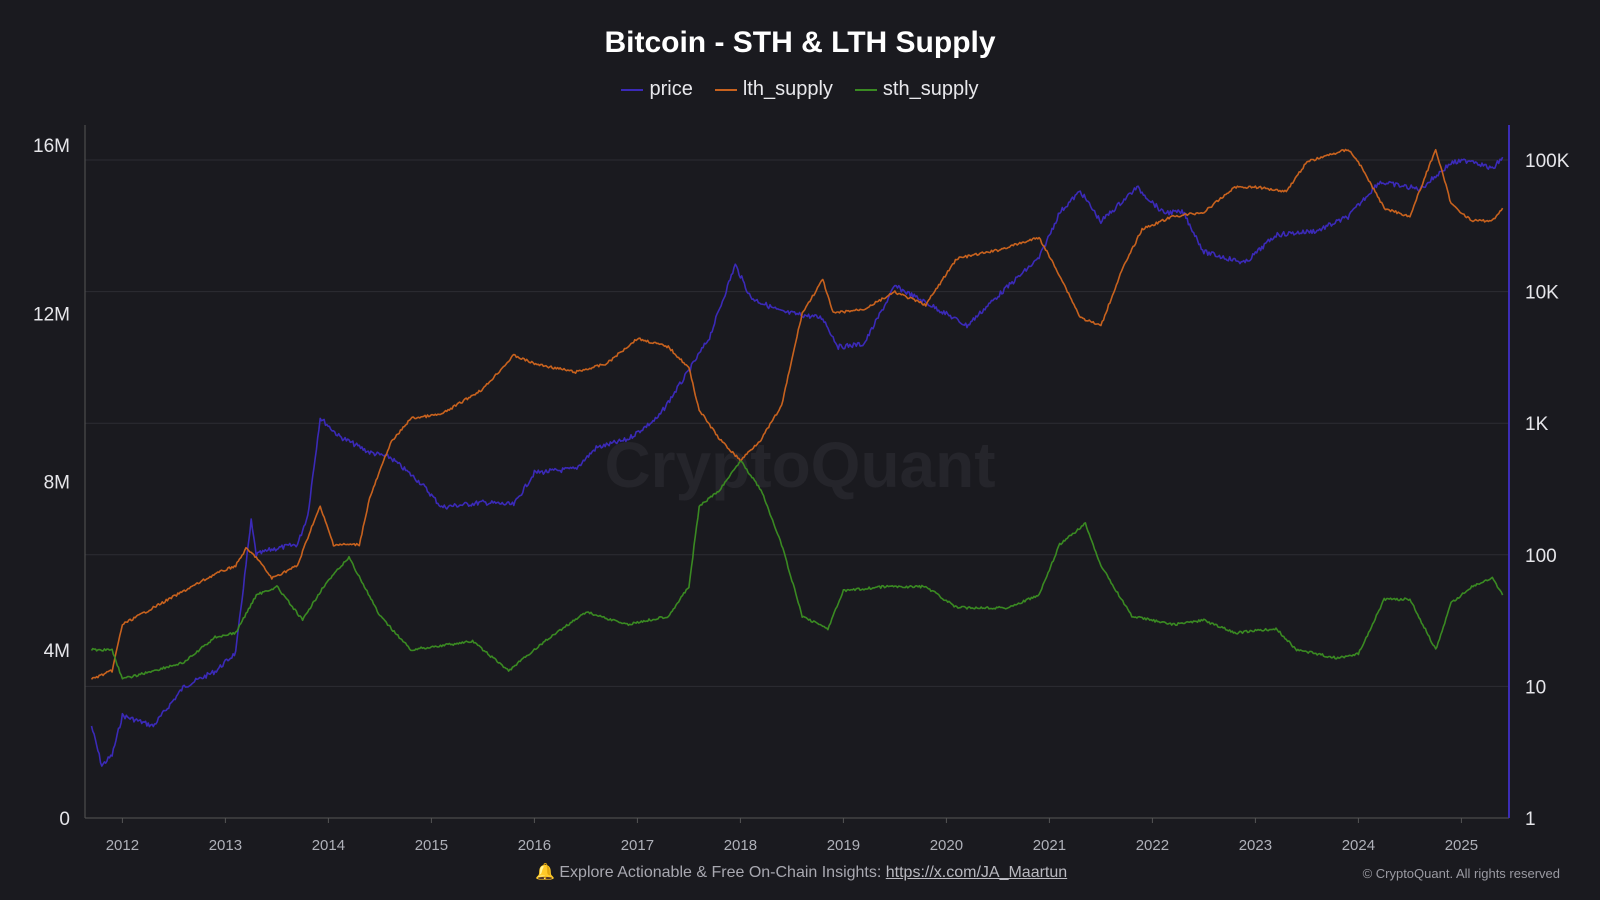 The image size is (1600, 900). What do you see at coordinates (1152, 845) in the screenshot?
I see `x-tick: 2022` at bounding box center [1152, 845].